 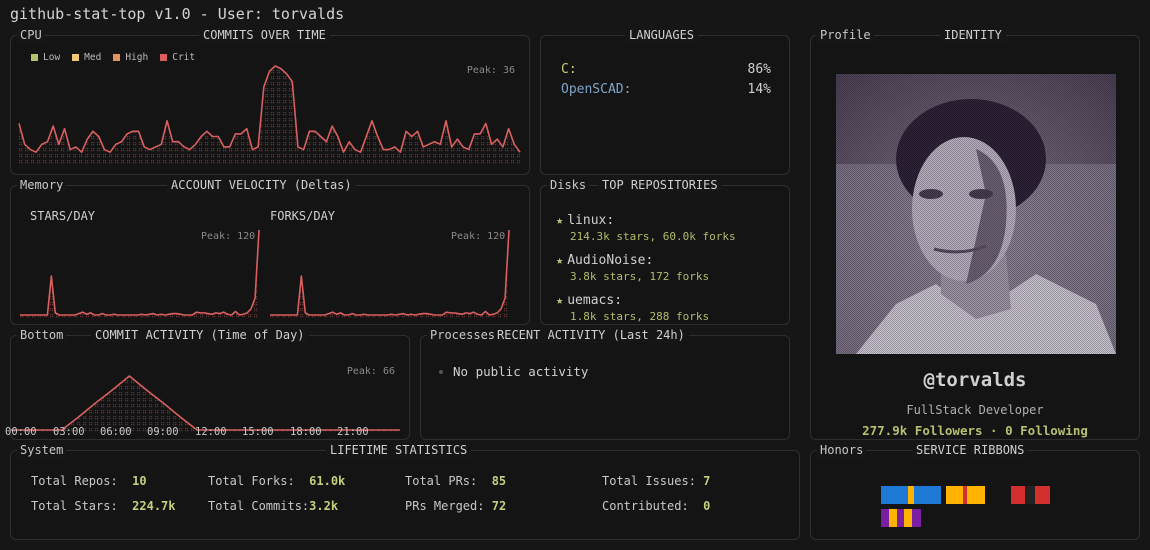 I want to click on panel-title: ACCOUNT VELOCITY (Deltas), so click(x=261, y=185).